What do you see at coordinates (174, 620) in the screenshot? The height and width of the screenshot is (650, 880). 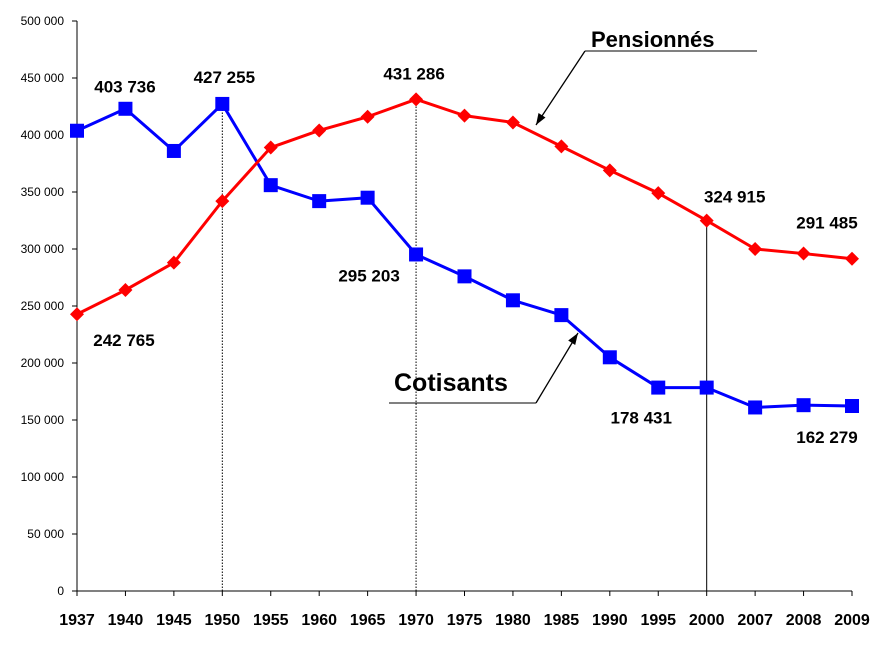 I see `x-tick-label: 1945` at bounding box center [174, 620].